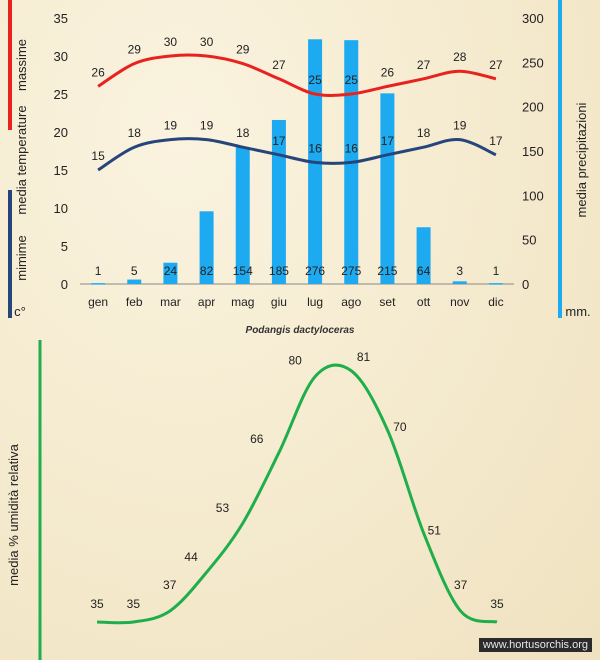 The image size is (600, 660). What do you see at coordinates (529, 240) in the screenshot?
I see `right-tick-label: 50` at bounding box center [529, 240].